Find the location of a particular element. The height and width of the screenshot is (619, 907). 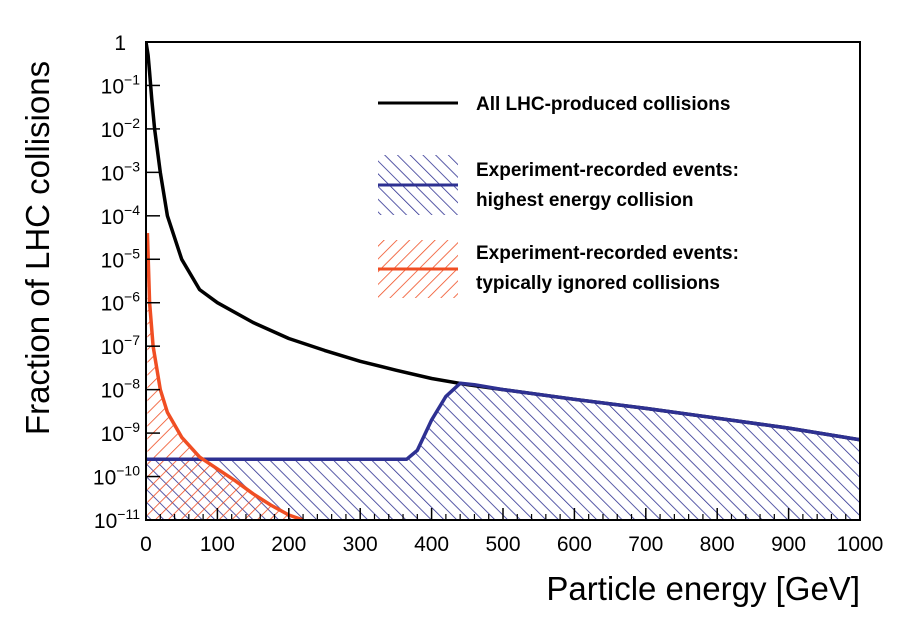

y-tick-label: 10⁻² is located at coordinates (121, 128).